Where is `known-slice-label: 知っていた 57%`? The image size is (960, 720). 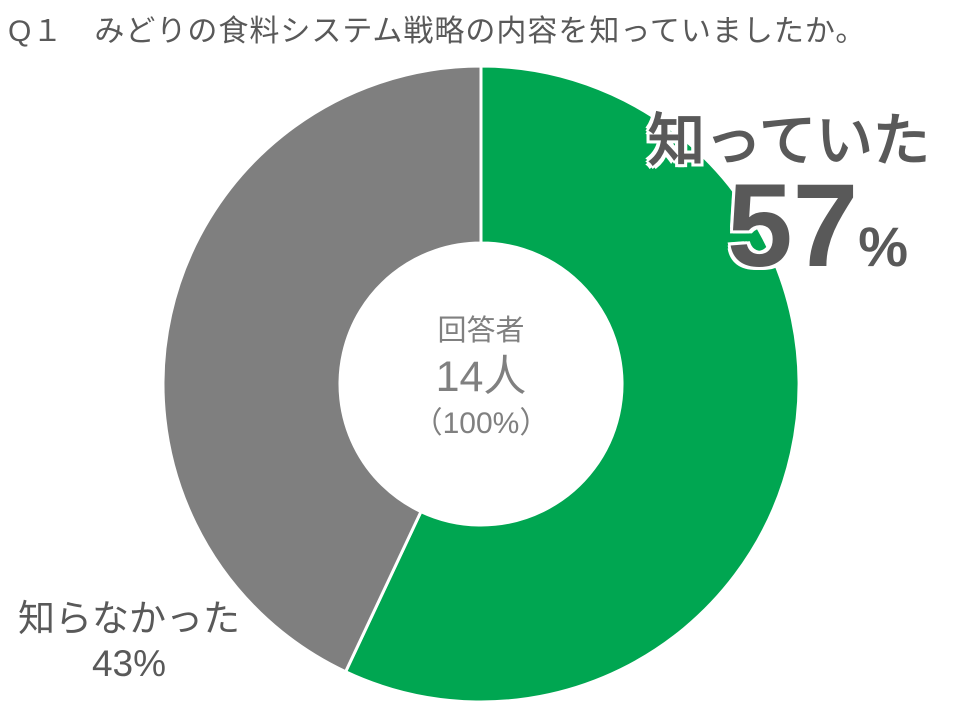 known-slice-label: 知っていた 57% is located at coordinates (789, 197).